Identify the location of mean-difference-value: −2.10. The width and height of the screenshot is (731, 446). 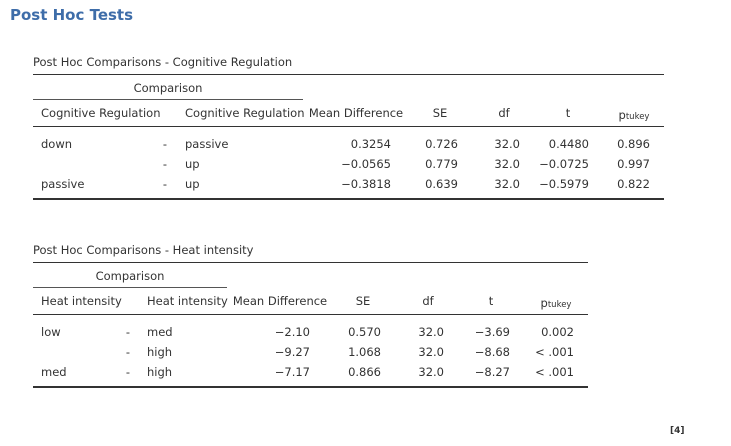
(292, 332).